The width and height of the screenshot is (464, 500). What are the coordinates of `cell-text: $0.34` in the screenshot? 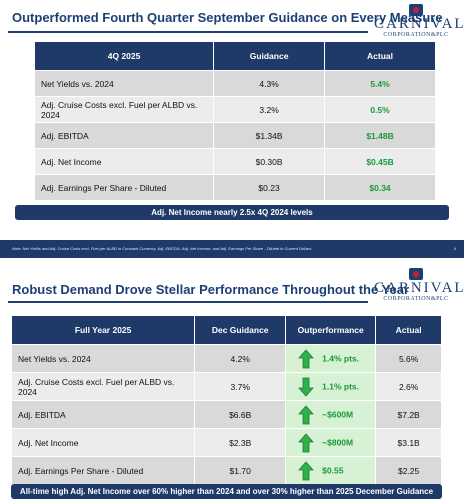 It's located at (380, 187).